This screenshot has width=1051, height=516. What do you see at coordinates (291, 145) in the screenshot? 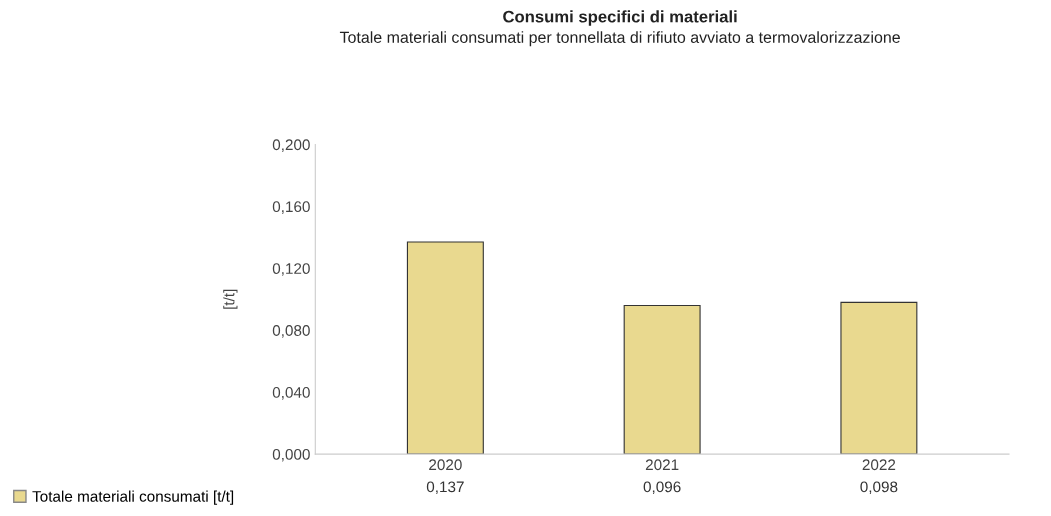
I see `y-tick-label: 0,200` at bounding box center [291, 145].